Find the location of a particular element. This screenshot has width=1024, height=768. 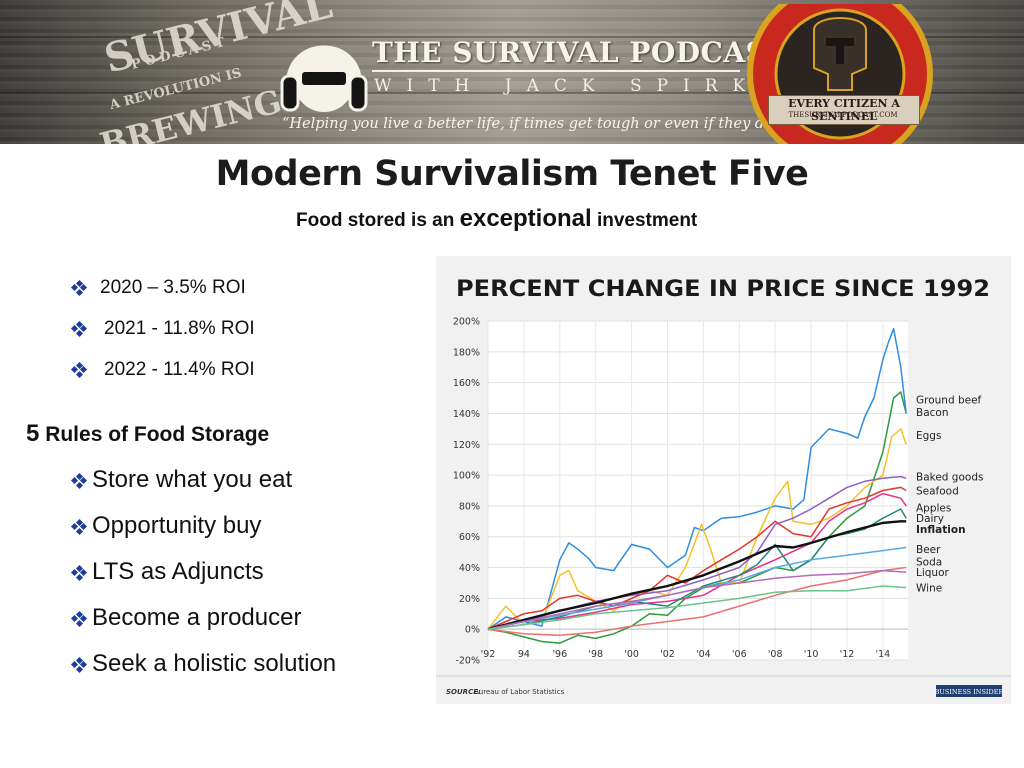

rule-item: Store what you eat is located at coordinates (181, 480).